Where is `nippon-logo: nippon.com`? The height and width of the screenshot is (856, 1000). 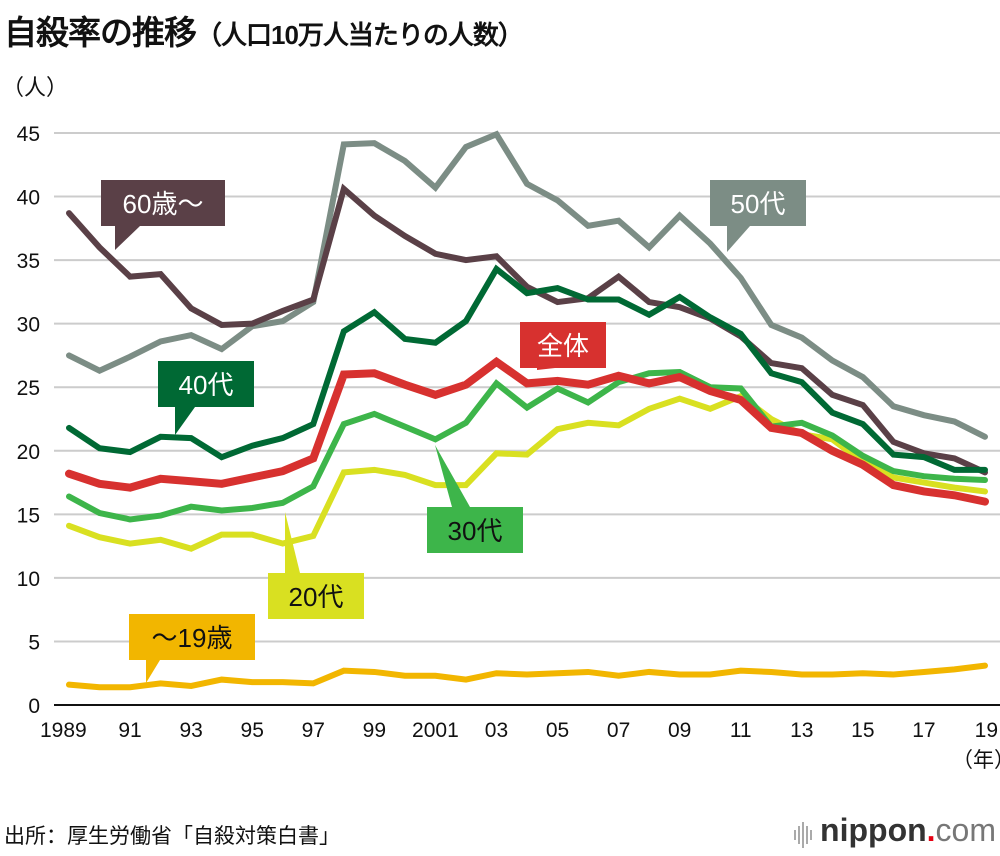 nippon-logo: nippon.com is located at coordinates (895, 831).